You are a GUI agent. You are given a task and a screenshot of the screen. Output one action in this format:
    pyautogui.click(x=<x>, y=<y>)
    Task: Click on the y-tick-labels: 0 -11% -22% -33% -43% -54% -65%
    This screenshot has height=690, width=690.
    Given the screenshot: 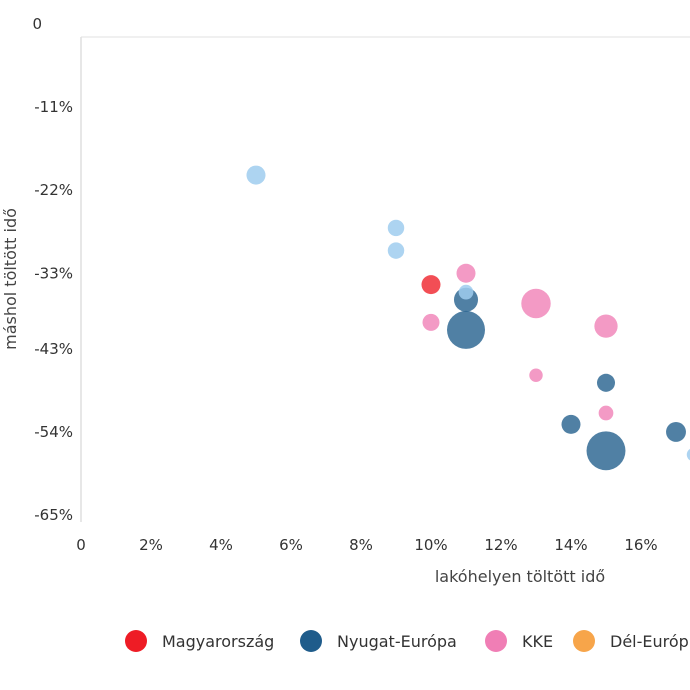 What is the action you would take?
    pyautogui.click(x=52, y=269)
    